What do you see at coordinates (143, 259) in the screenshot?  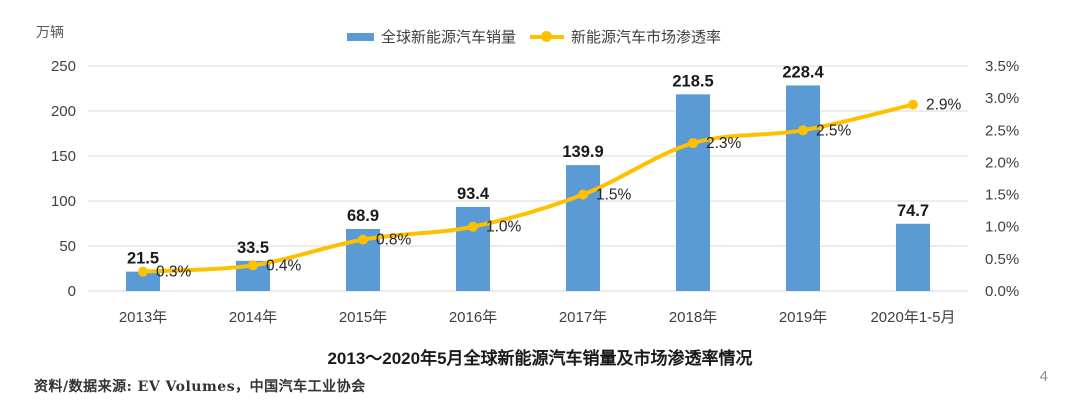 I see `bar-value-label: 21.5` at bounding box center [143, 259].